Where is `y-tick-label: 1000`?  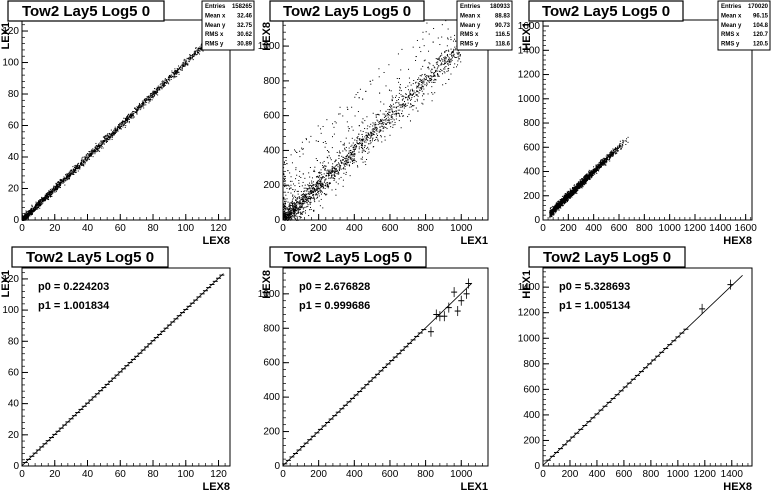
y-tick-label: 1000 is located at coordinates (529, 99).